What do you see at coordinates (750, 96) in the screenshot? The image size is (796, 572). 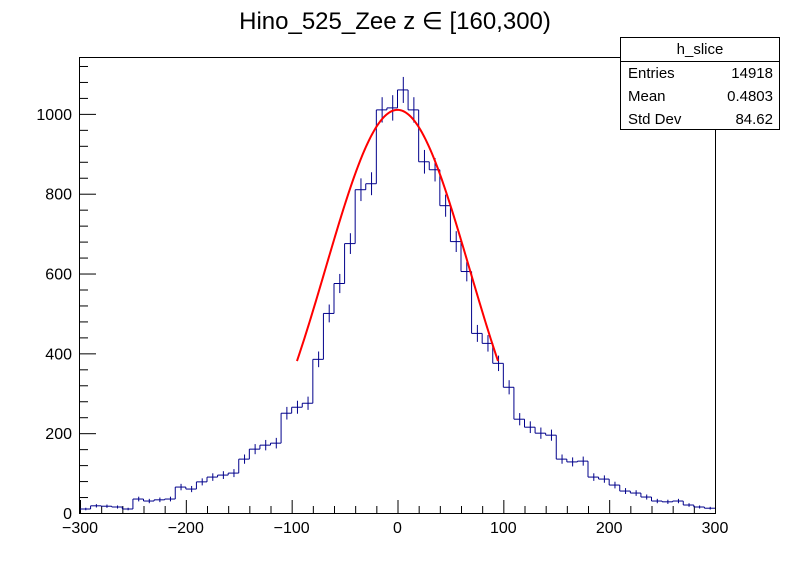 I see `stats-mean-value: 0.4803` at bounding box center [750, 96].